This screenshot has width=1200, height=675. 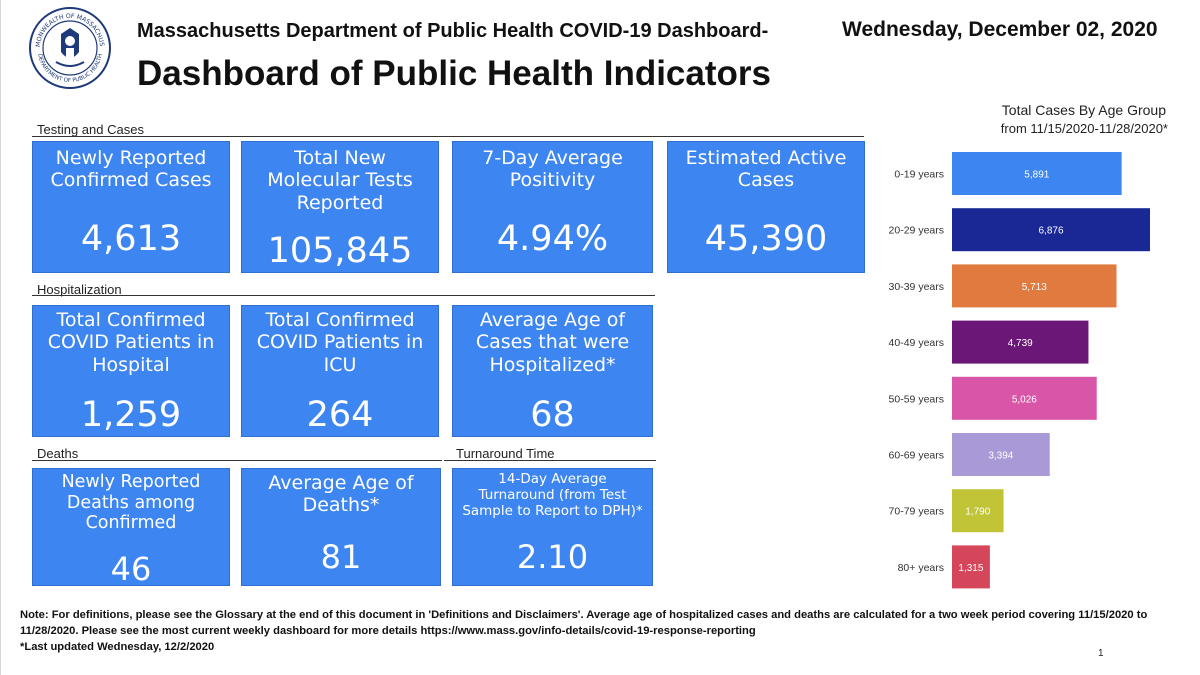 I want to click on section-turnaround-rule, so click(x=550, y=460).